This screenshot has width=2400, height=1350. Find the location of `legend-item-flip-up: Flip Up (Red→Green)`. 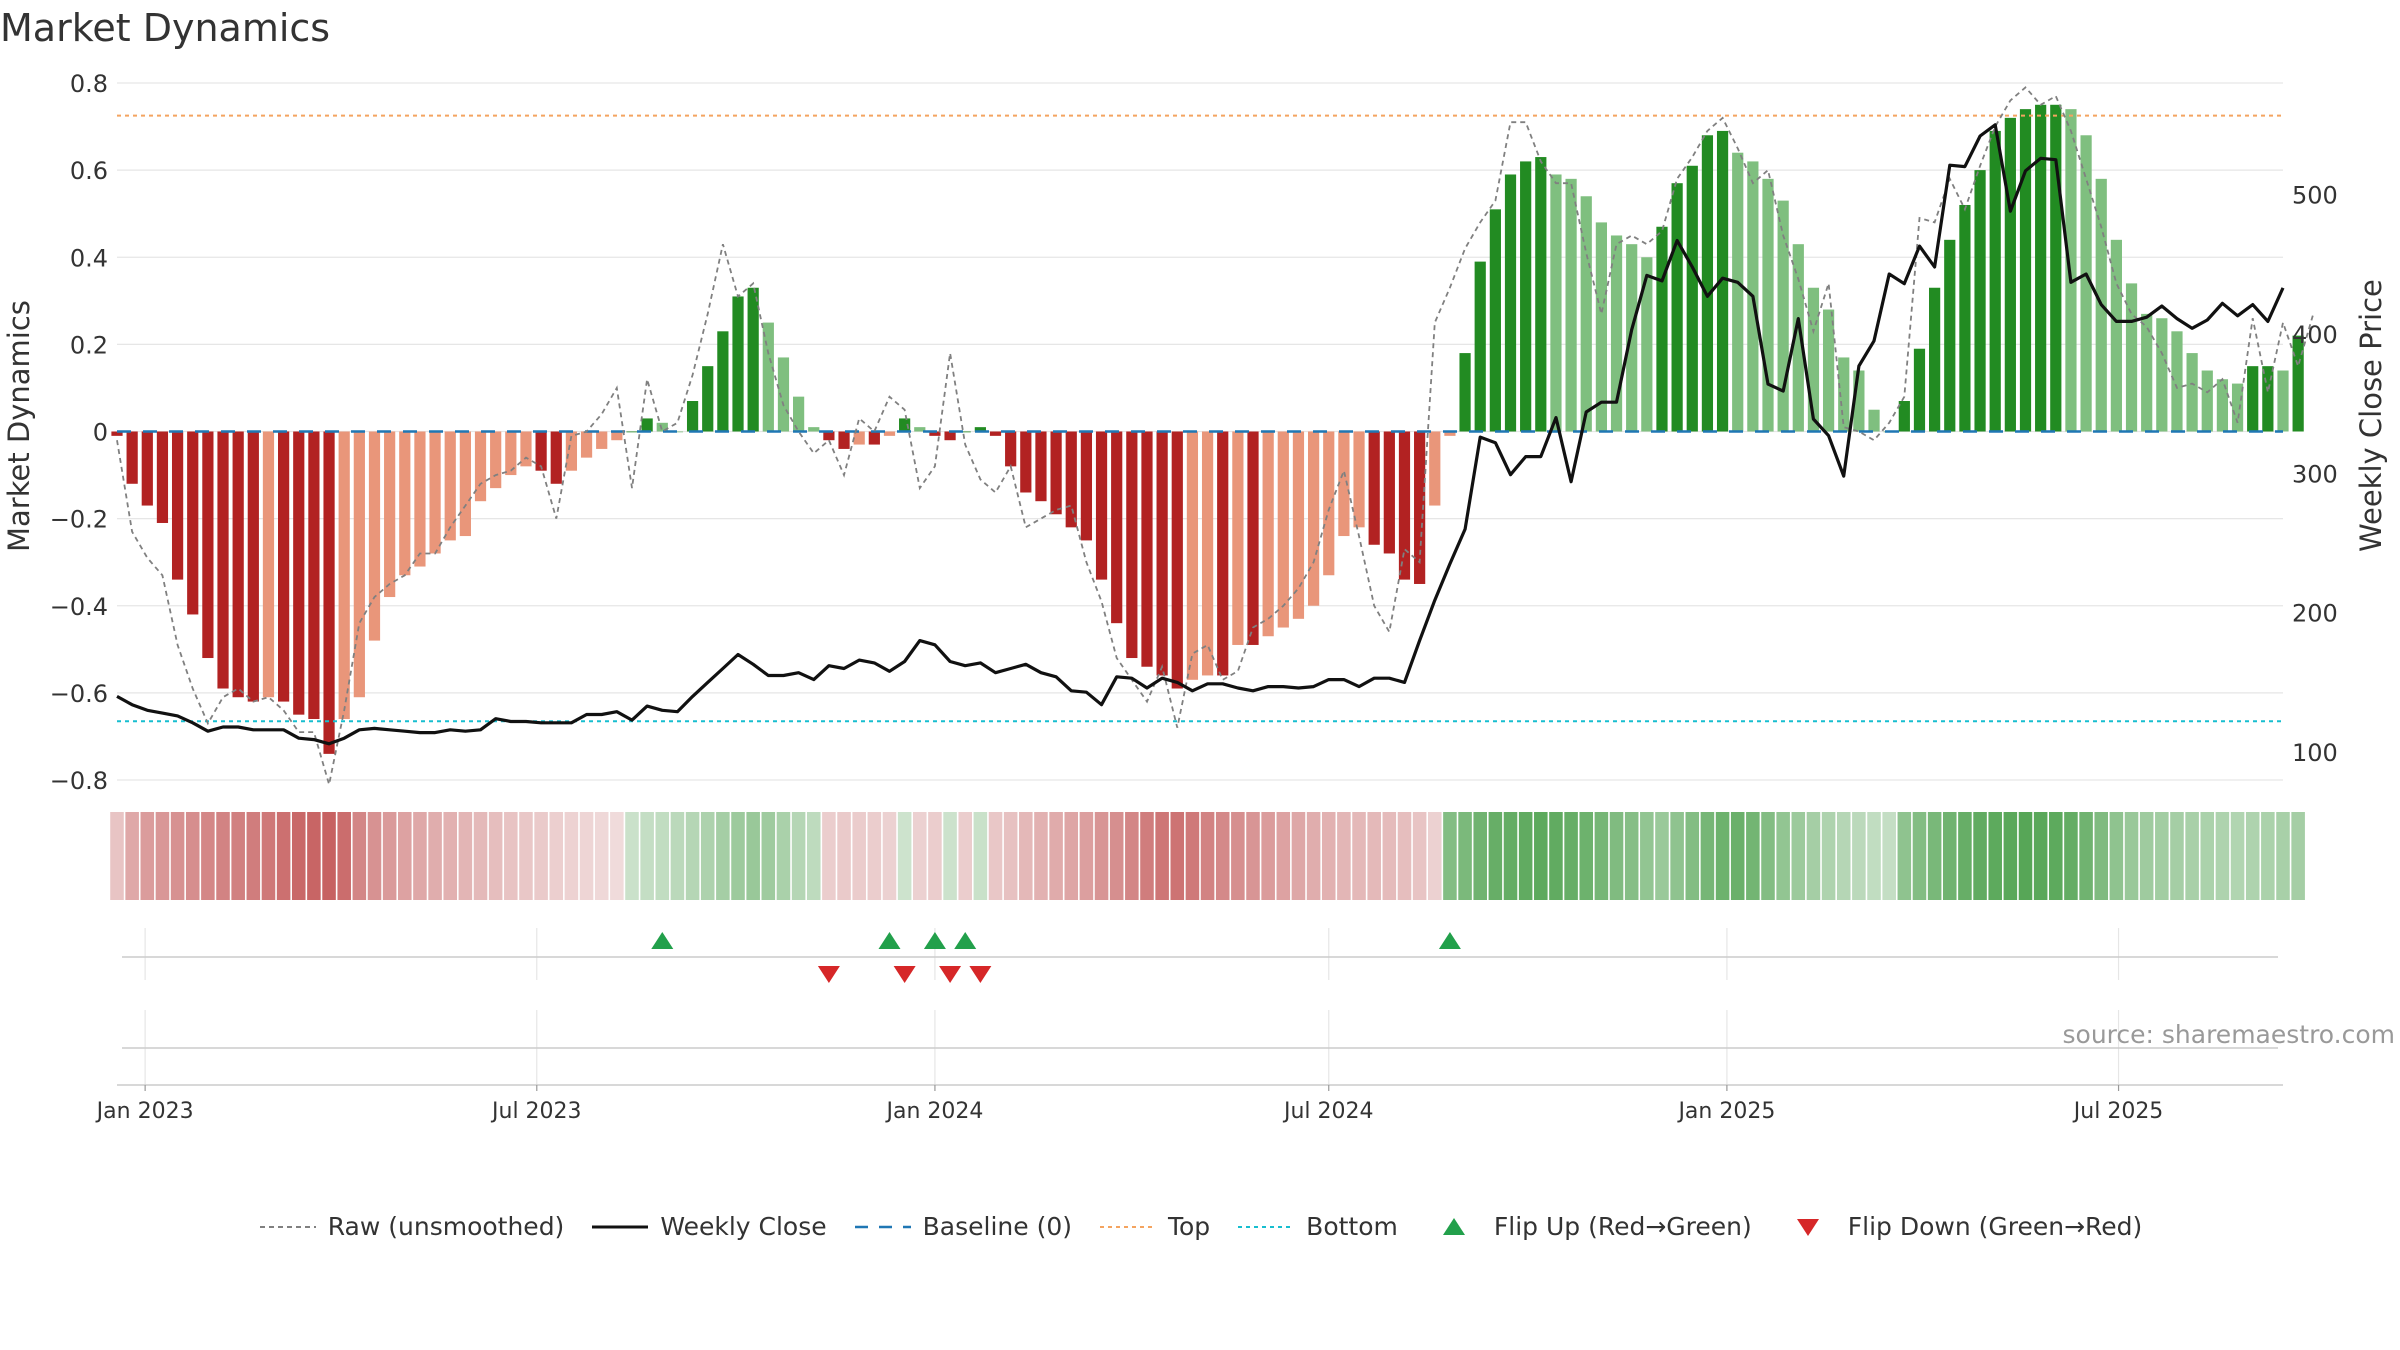

legend-item-flip-up: Flip Up (Red→Green) is located at coordinates (1588, 1226).